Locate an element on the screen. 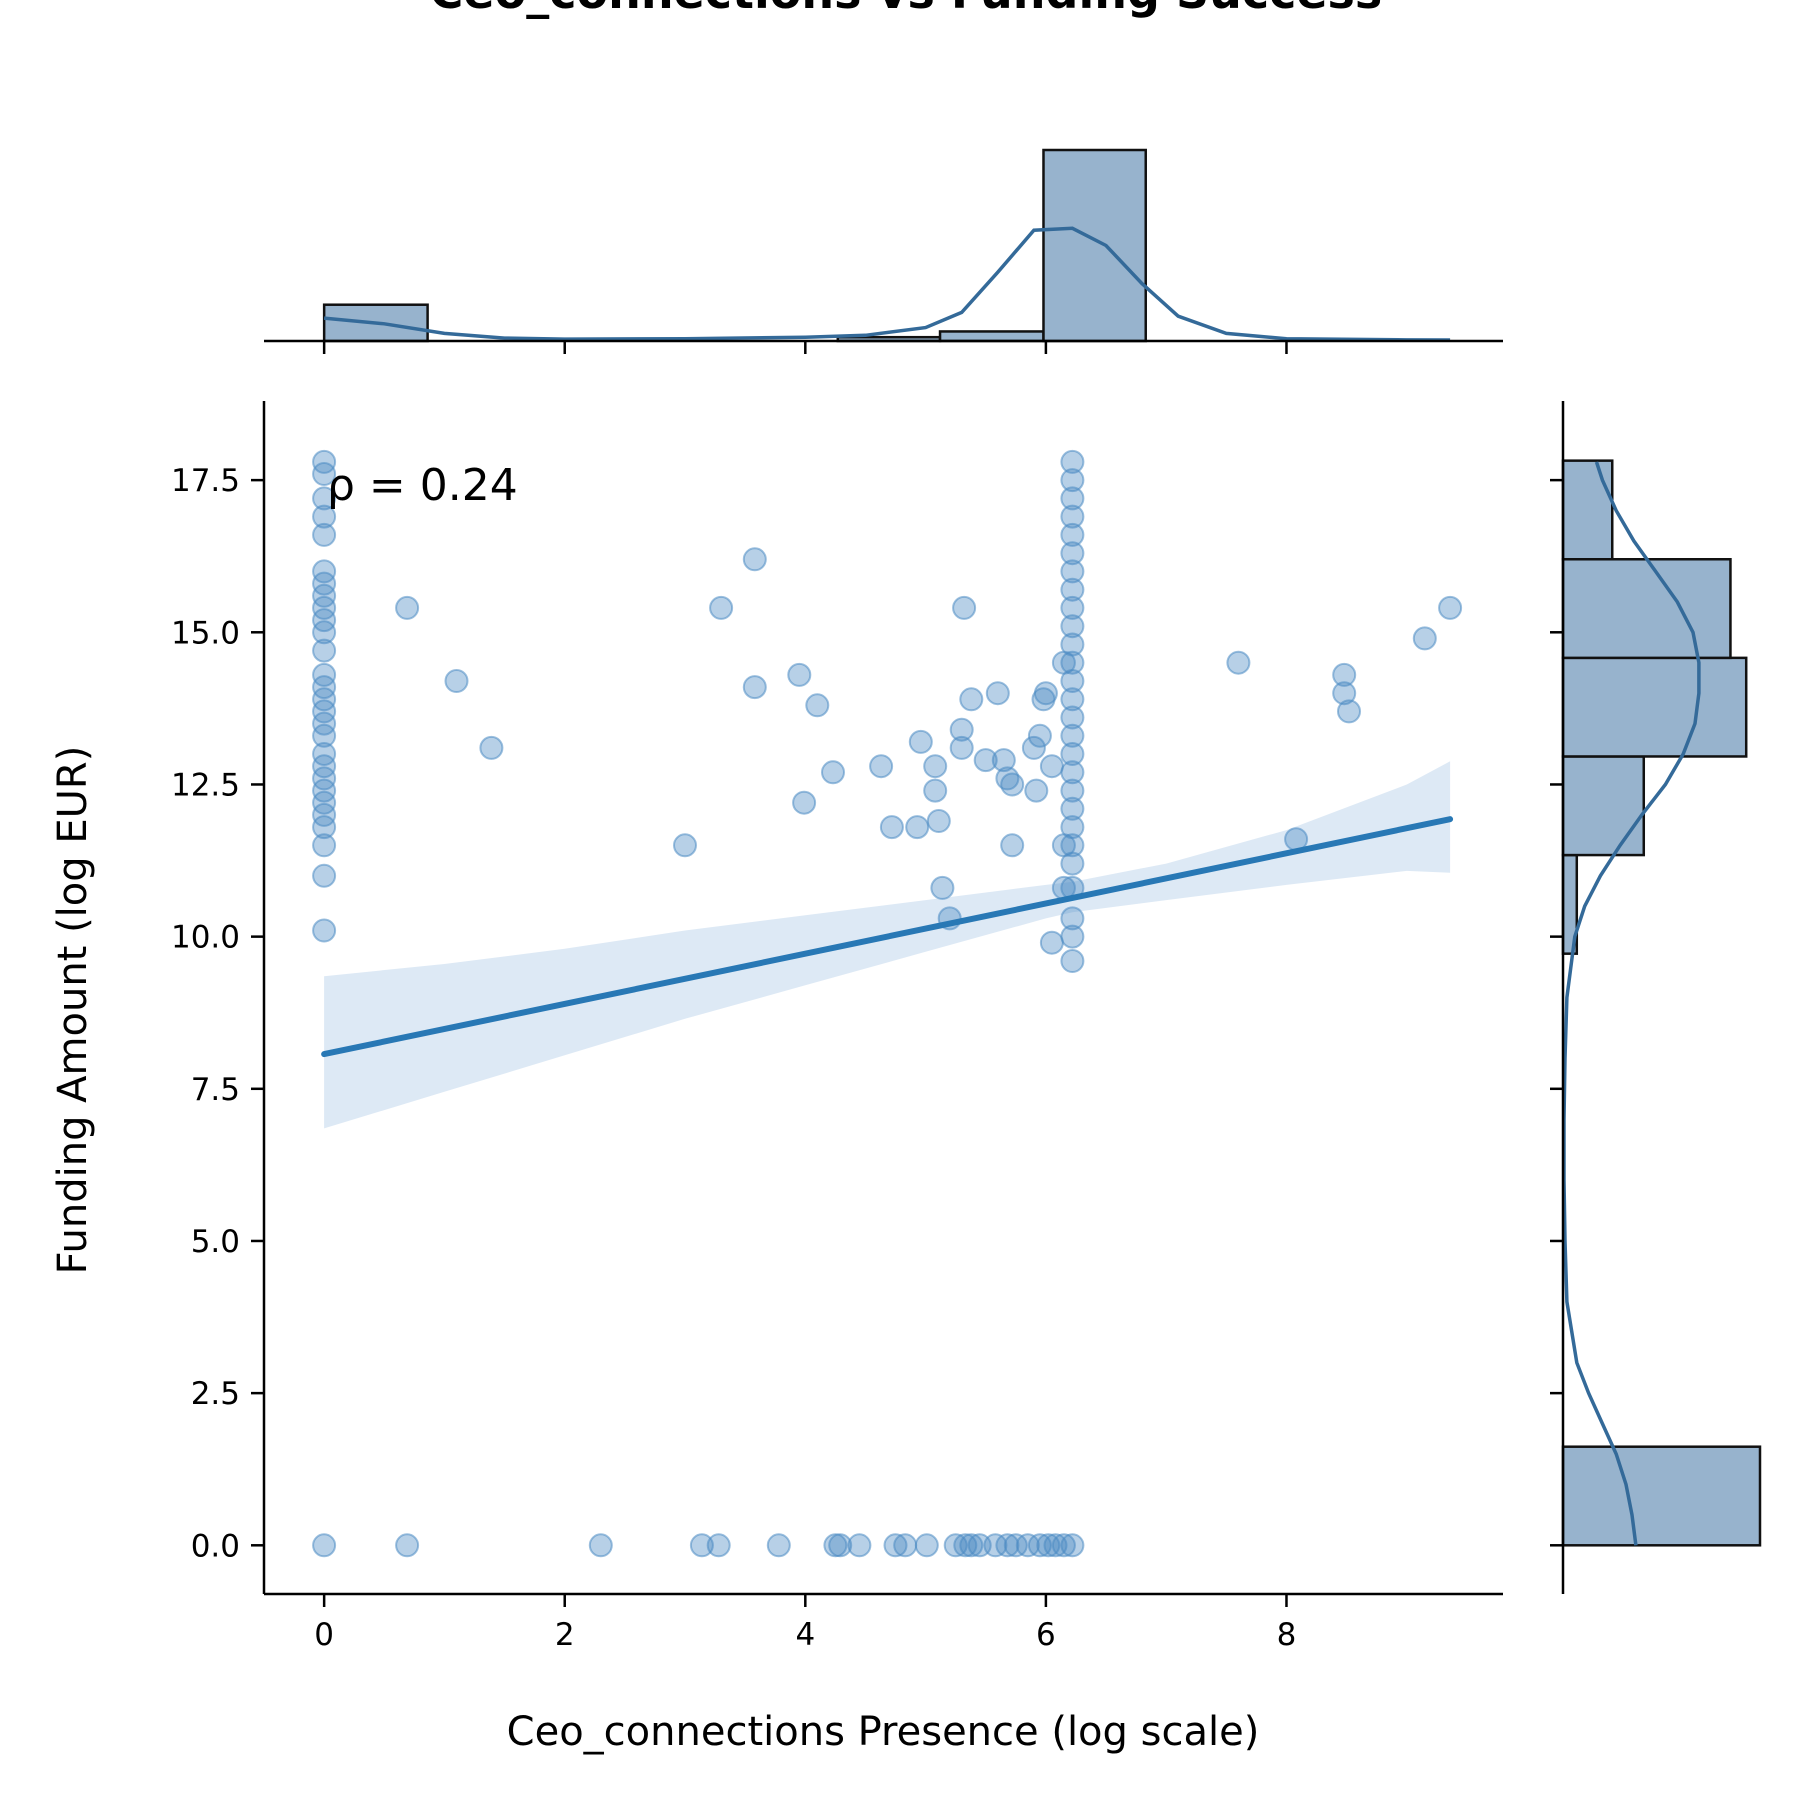 The image size is (1800, 1800). y-tick-label: 12.5 is located at coordinates (205, 785).